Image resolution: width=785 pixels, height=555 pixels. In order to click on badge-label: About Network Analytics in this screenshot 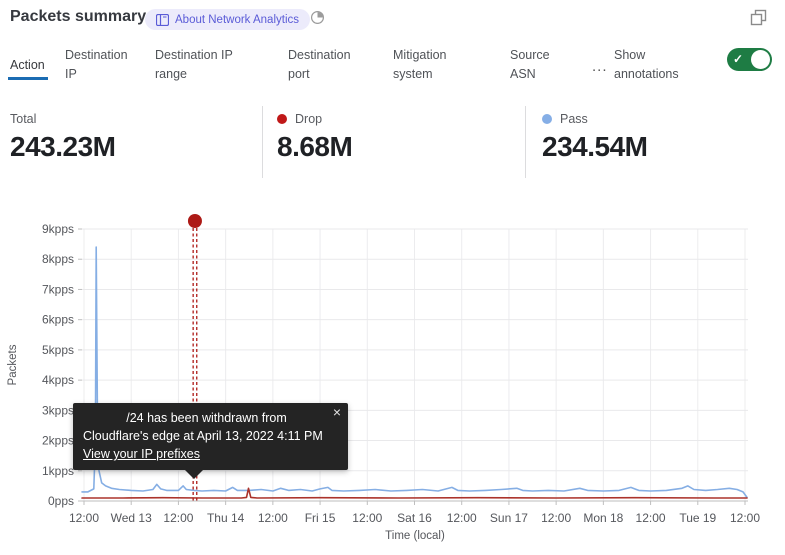, I will do `click(237, 19)`.